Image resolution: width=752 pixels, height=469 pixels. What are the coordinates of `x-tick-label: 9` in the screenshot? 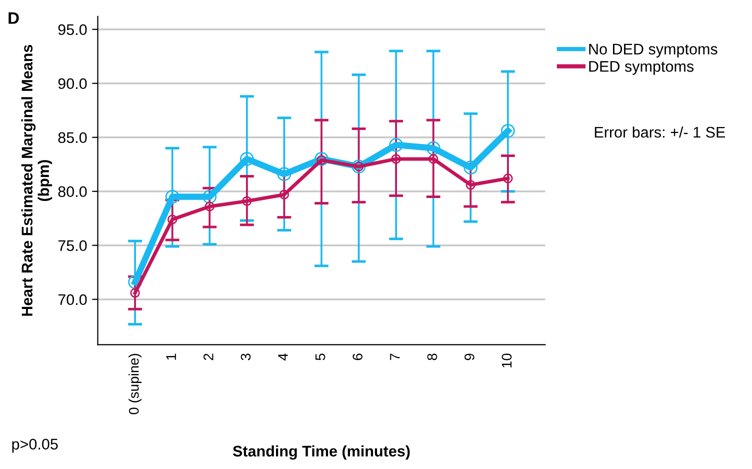 It's located at (469, 357).